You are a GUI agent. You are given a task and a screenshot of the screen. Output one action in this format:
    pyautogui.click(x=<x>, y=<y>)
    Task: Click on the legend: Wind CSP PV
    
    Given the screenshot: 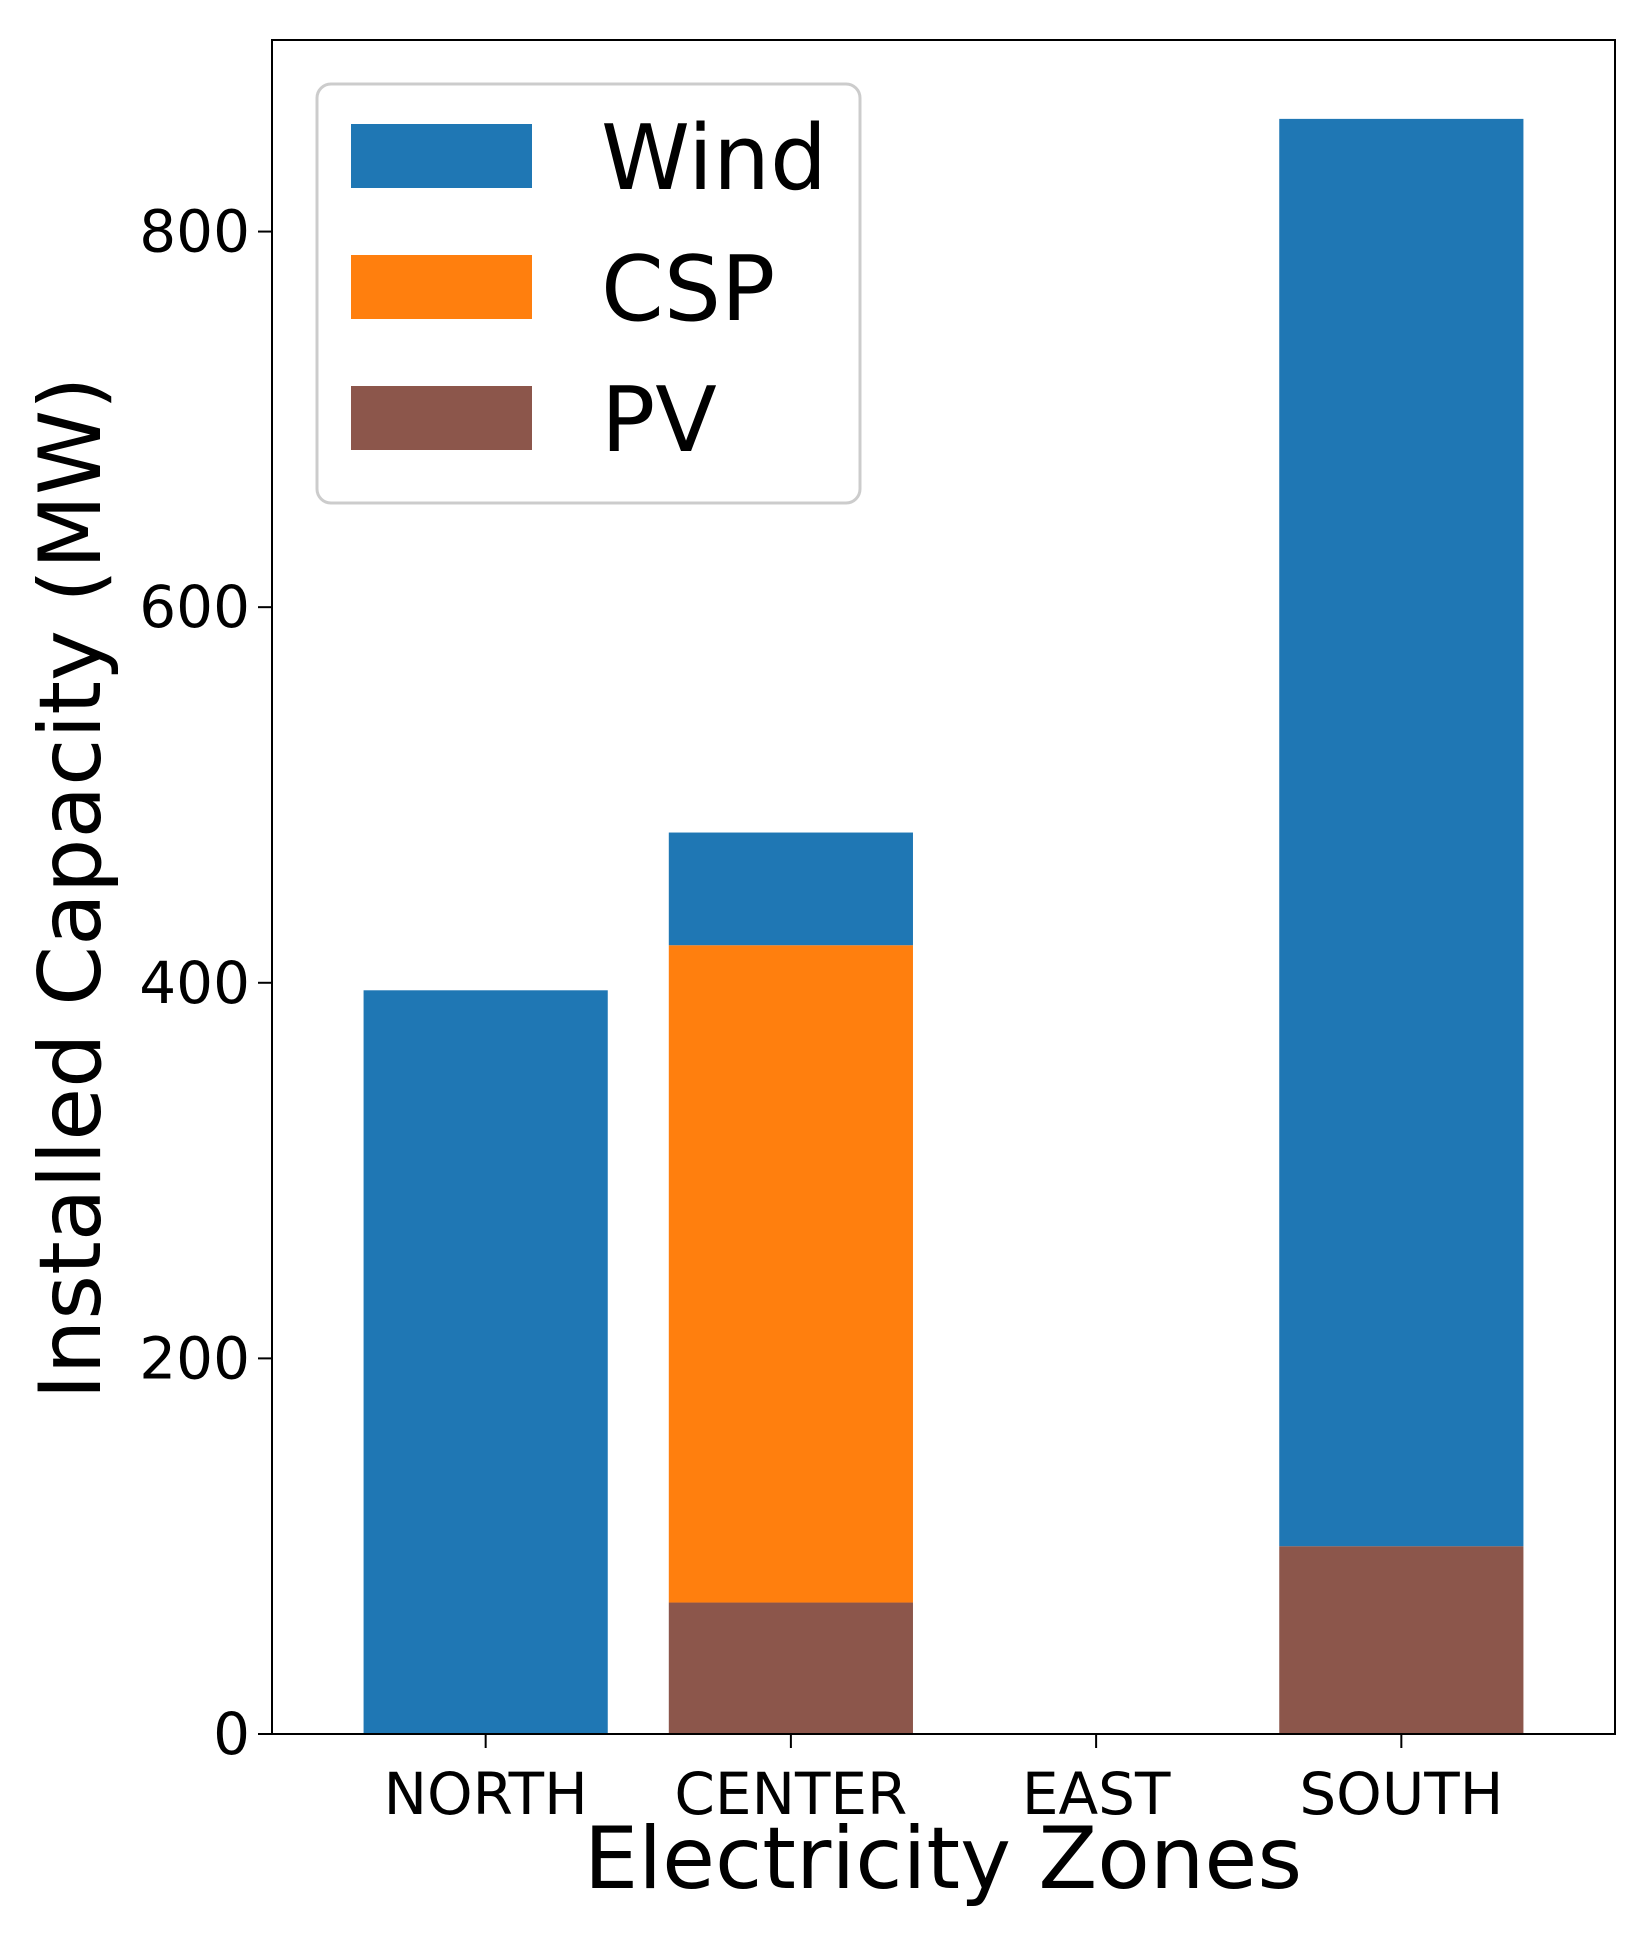 What is the action you would take?
    pyautogui.click(x=588, y=293)
    